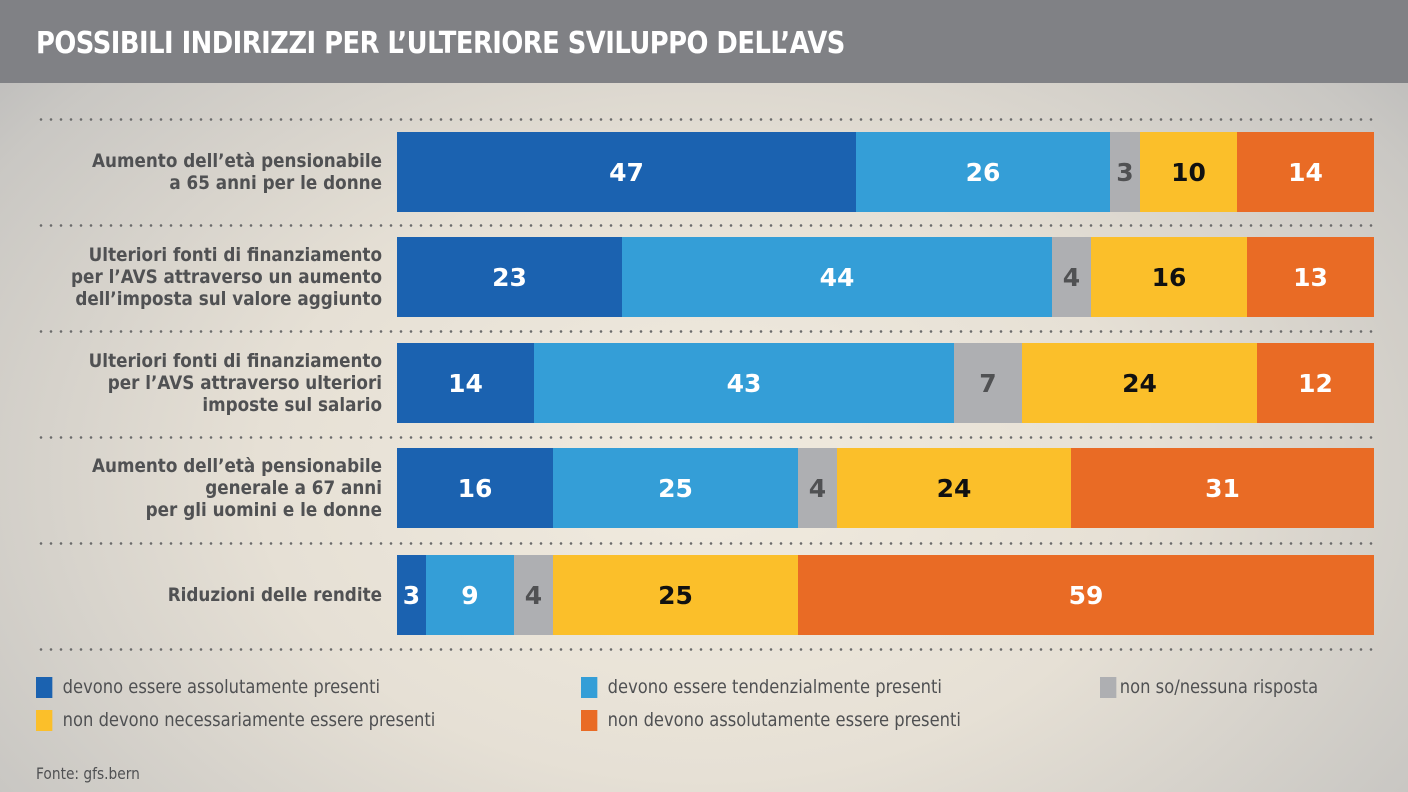  I want to click on category-label-line: per l’AVS attraverso un aumento, so click(227, 277).